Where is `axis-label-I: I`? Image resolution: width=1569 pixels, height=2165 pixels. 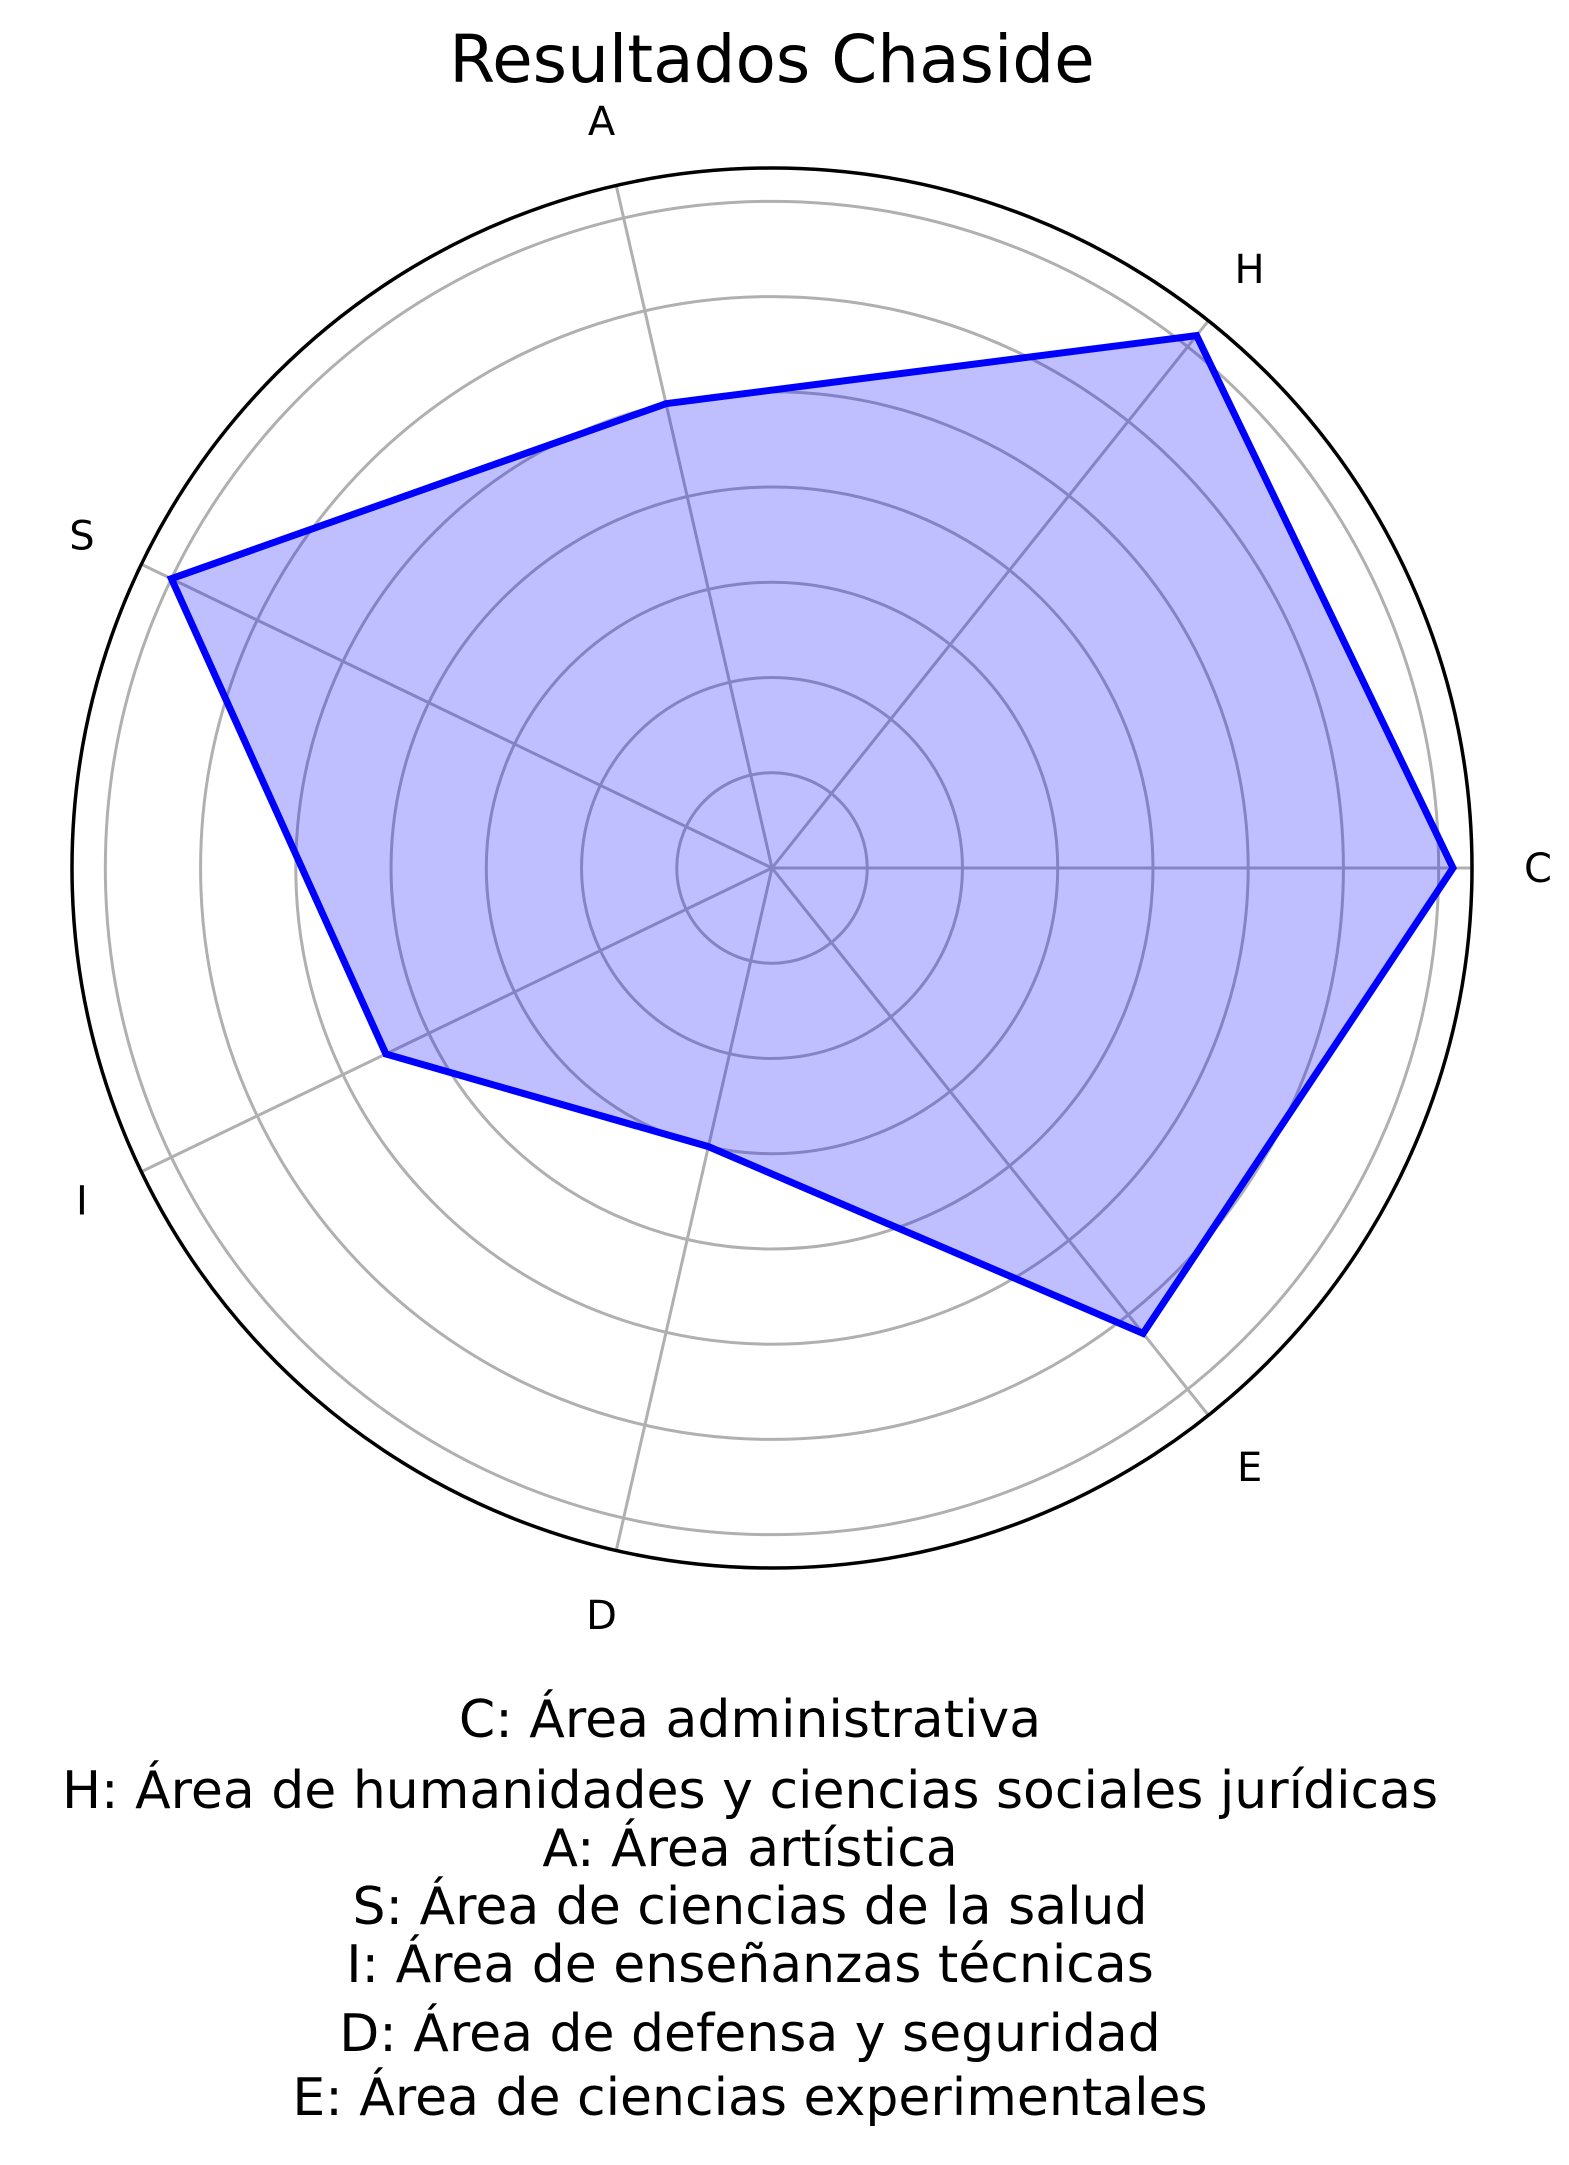
axis-label-I: I is located at coordinates (82, 1201).